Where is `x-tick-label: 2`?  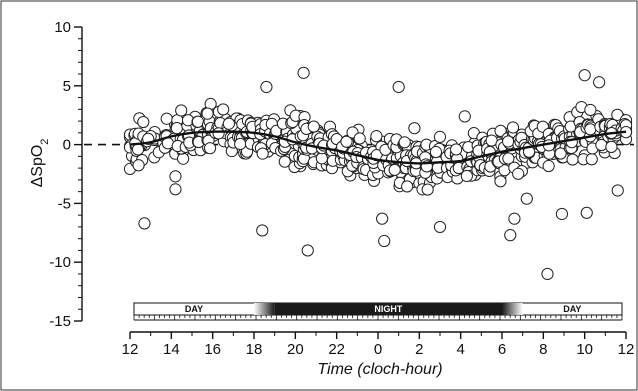 x-tick-label: 2 is located at coordinates (419, 349).